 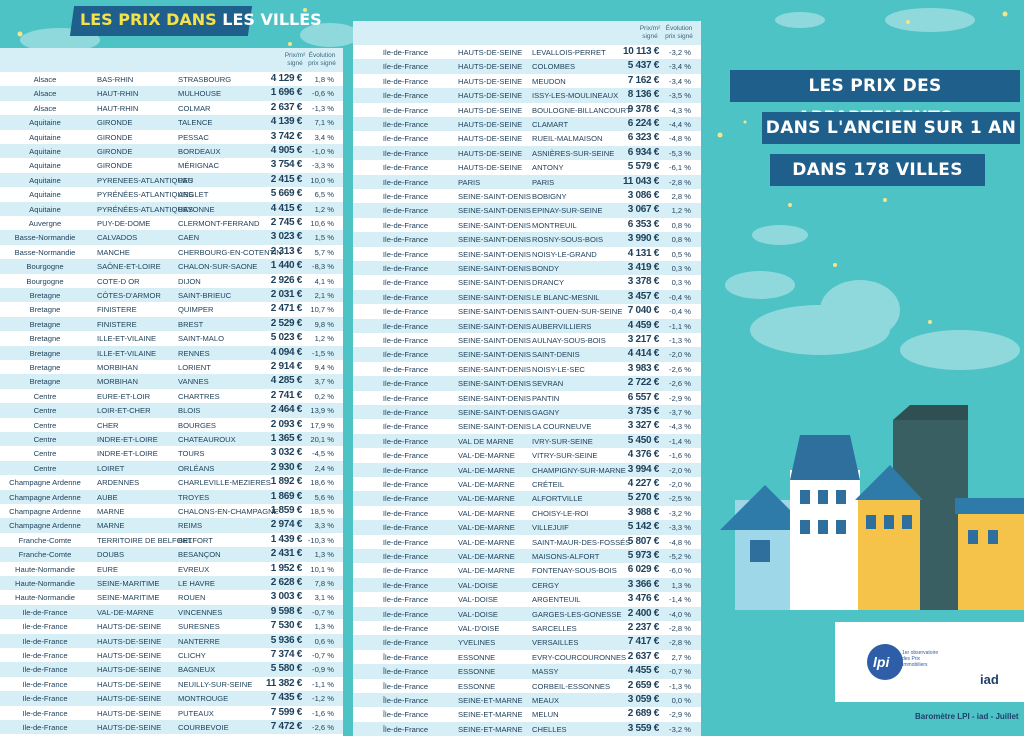 What do you see at coordinates (171, 165) in the screenshot?
I see `table-row: Aquitaine GIRONDE MÉRIGNAC 3 754 € -3,3 %` at bounding box center [171, 165].